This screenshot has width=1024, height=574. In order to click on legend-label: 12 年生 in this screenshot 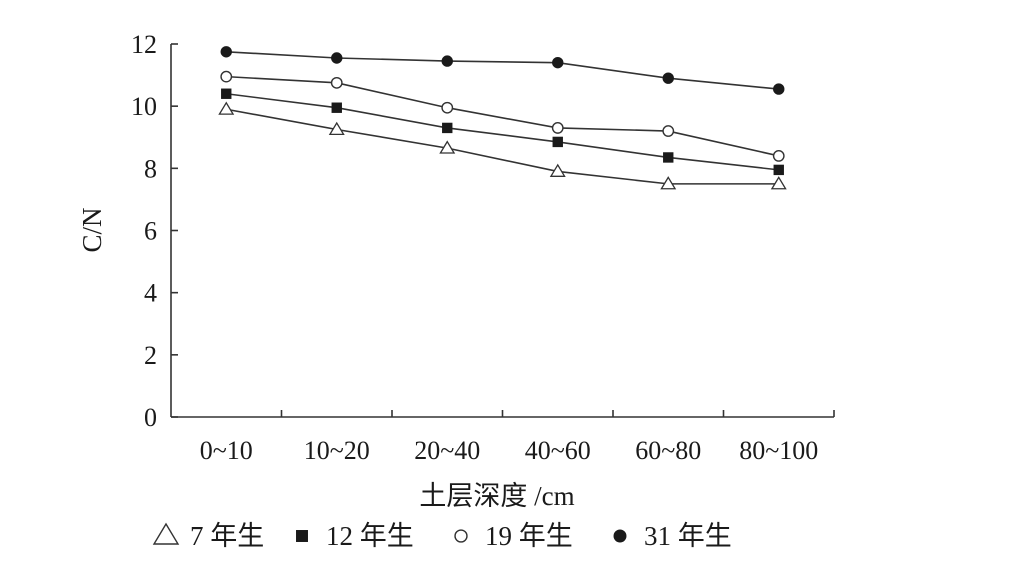, I will do `click(370, 536)`.